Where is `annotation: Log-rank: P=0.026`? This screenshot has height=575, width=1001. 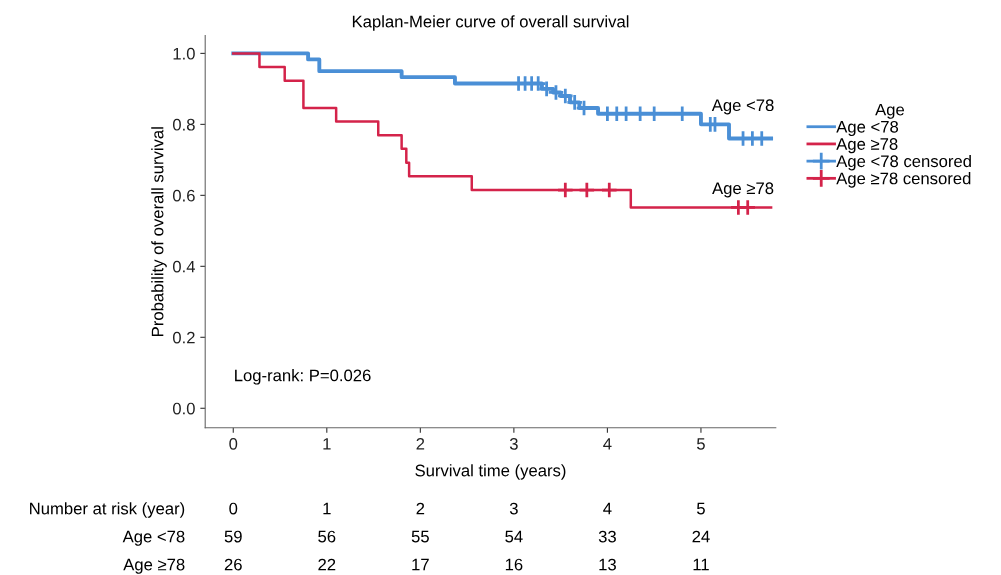 annotation: Log-rank: P=0.026 is located at coordinates (303, 377).